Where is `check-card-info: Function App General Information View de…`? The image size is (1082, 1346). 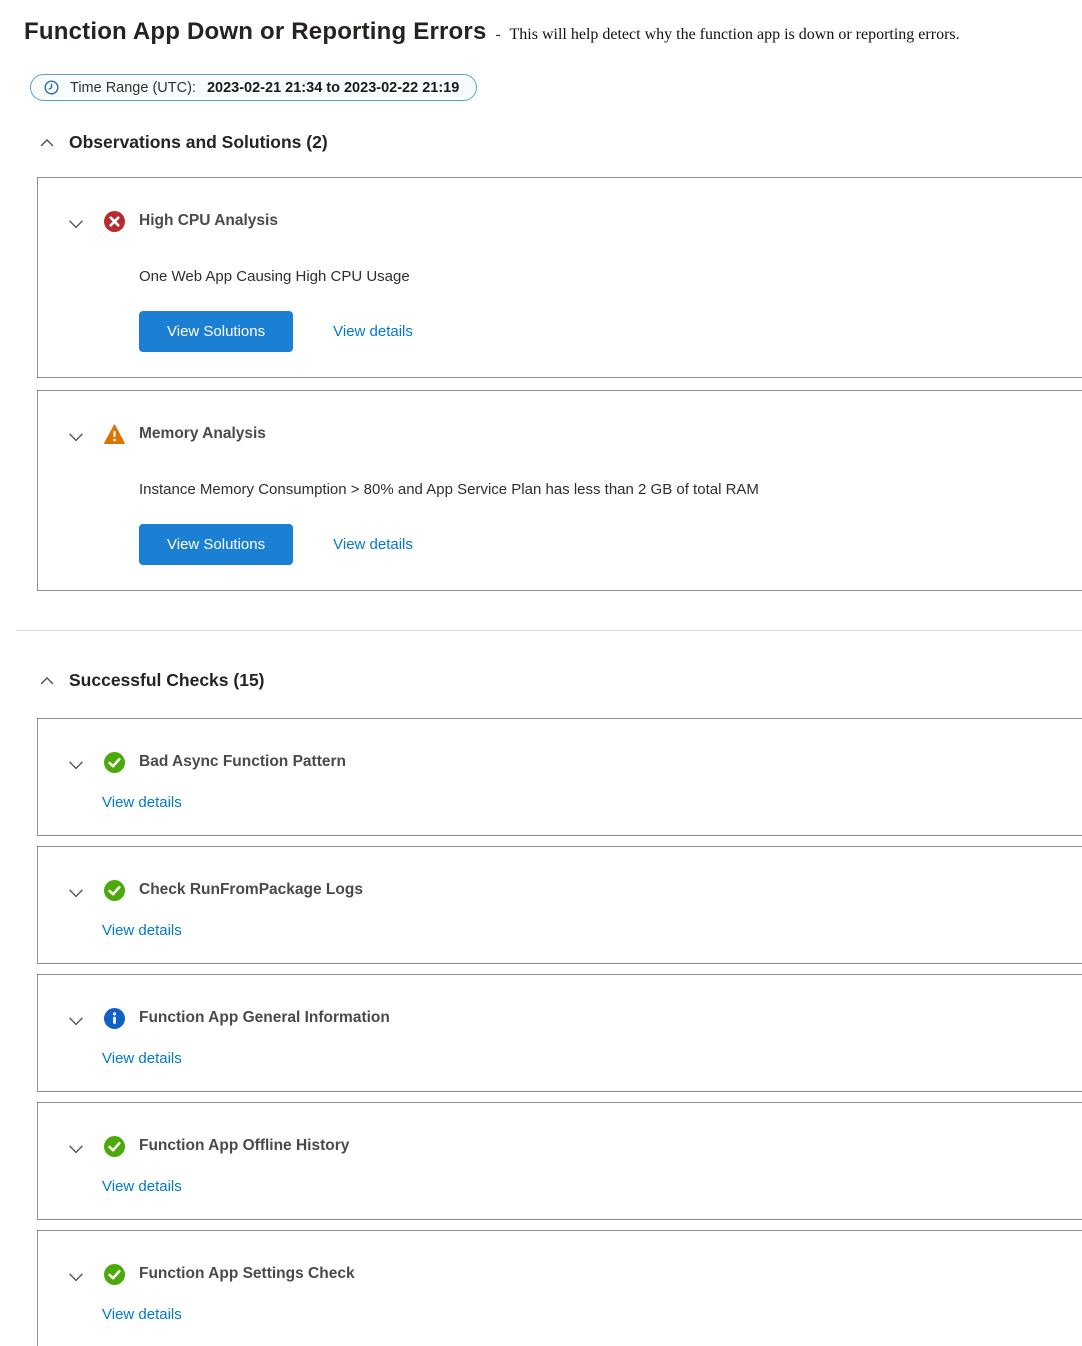 check-card-info: Function App General Information View de… is located at coordinates (559, 1033).